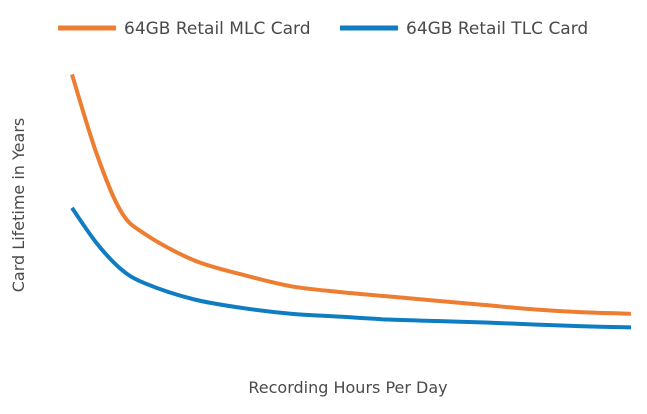  What do you see at coordinates (217, 29) in the screenshot?
I see `legend-label-mlc: 64GB Retail MLC Card` at bounding box center [217, 29].